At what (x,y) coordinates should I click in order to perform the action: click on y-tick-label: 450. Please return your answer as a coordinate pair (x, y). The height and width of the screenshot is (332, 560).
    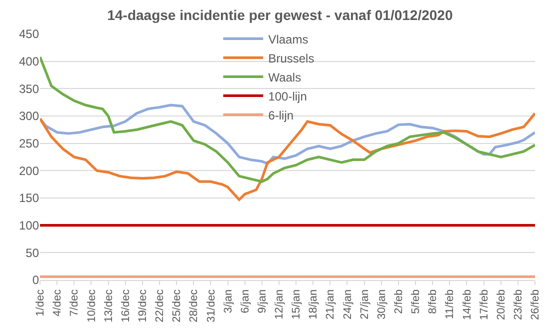
    Looking at the image, I should click on (29, 34).